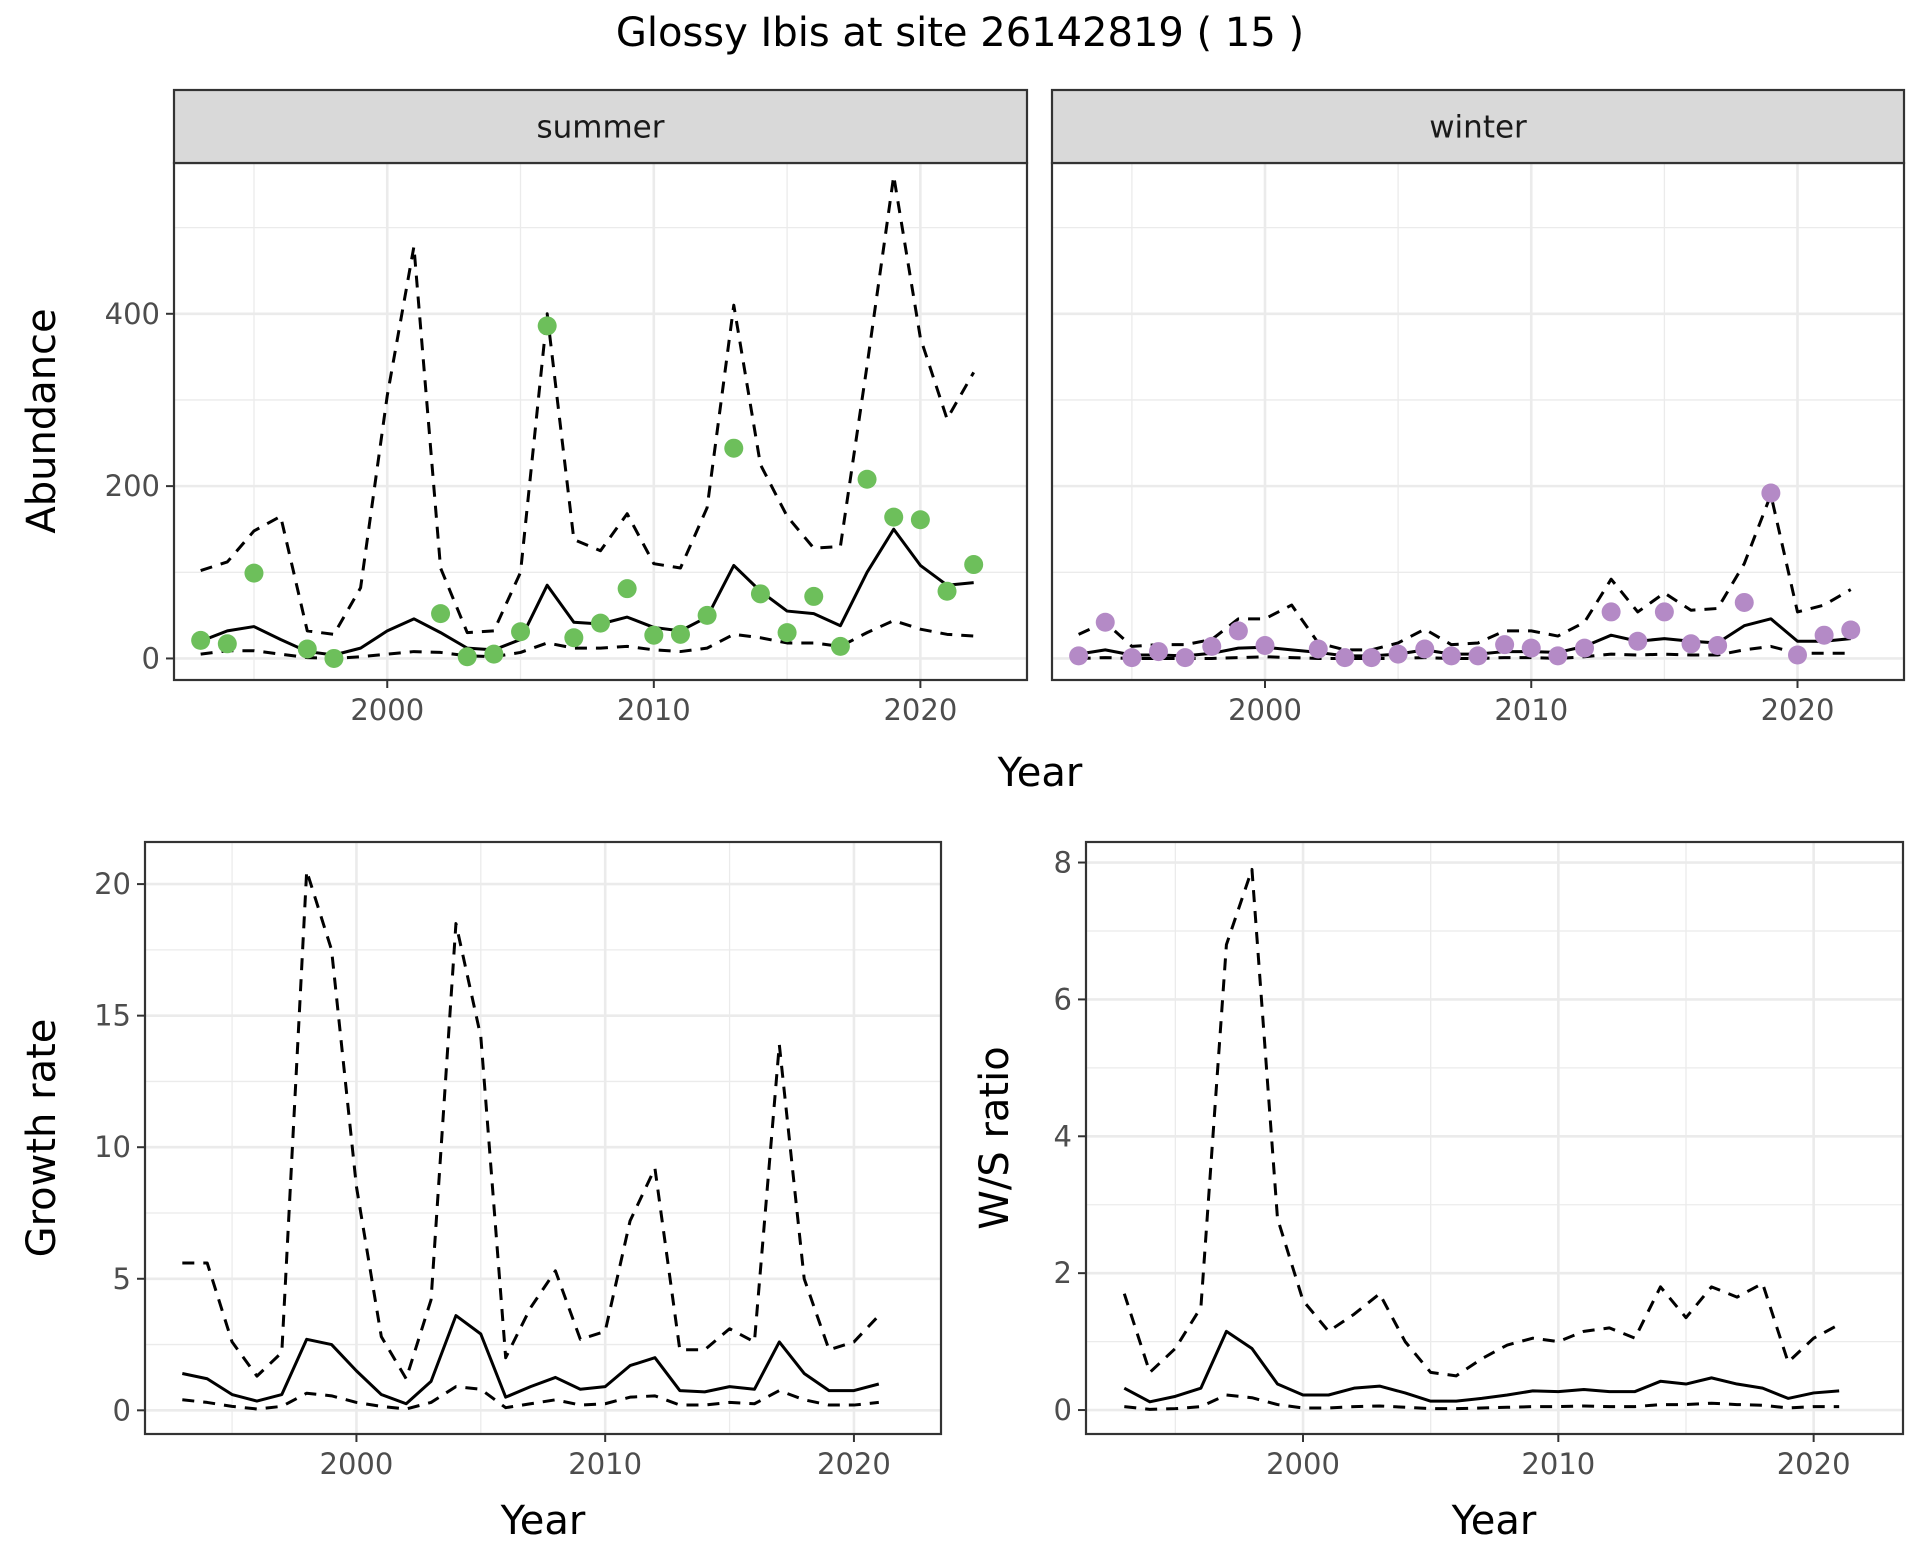  Describe the element at coordinates (132, 314) in the screenshot. I see `y-tick-label: 400` at that location.